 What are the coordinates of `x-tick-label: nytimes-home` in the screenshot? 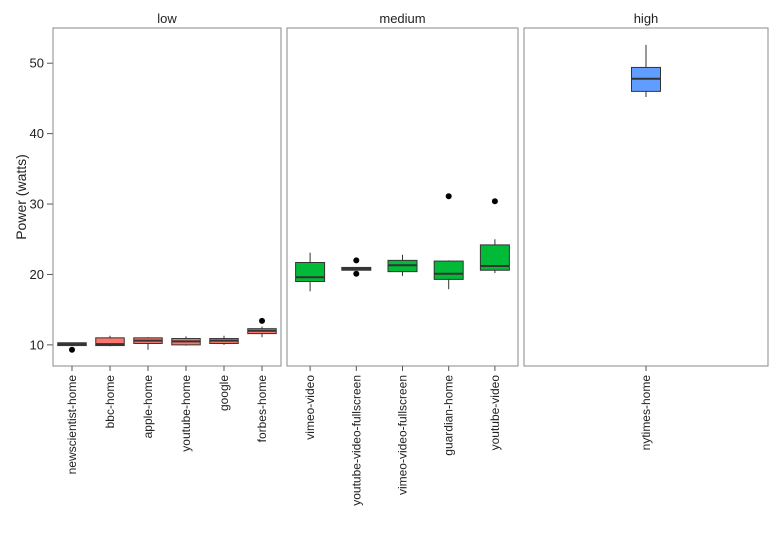 It's located at (646, 413).